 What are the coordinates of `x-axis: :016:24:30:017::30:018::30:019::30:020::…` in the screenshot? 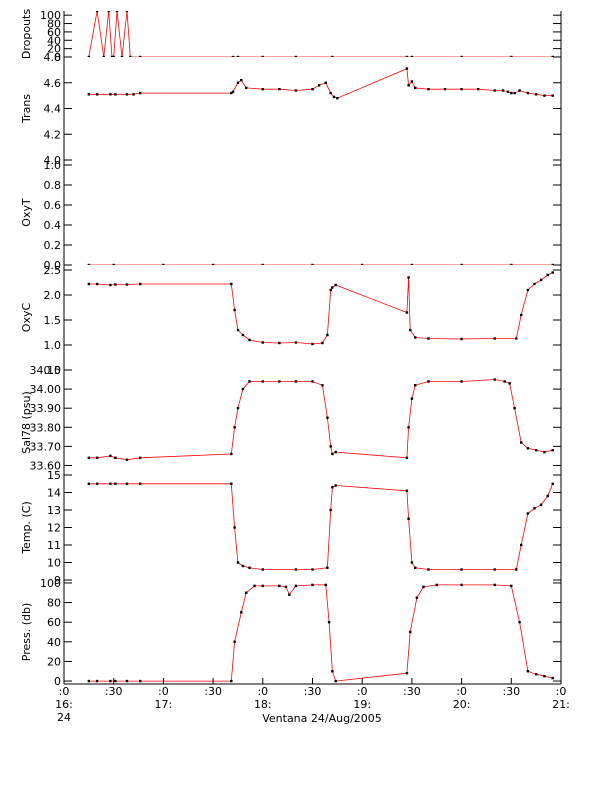 It's located at (312, 701).